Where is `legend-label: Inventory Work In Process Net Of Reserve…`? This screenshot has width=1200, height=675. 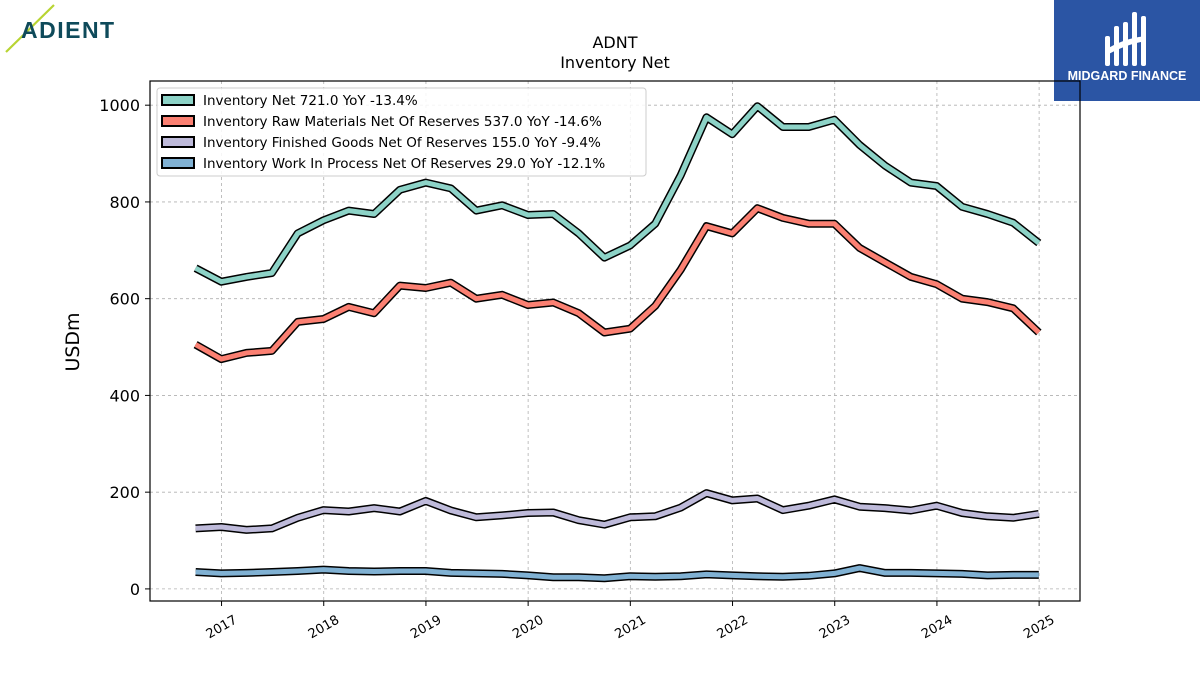 legend-label: Inventory Work In Process Net Of Reserve… is located at coordinates (404, 164).